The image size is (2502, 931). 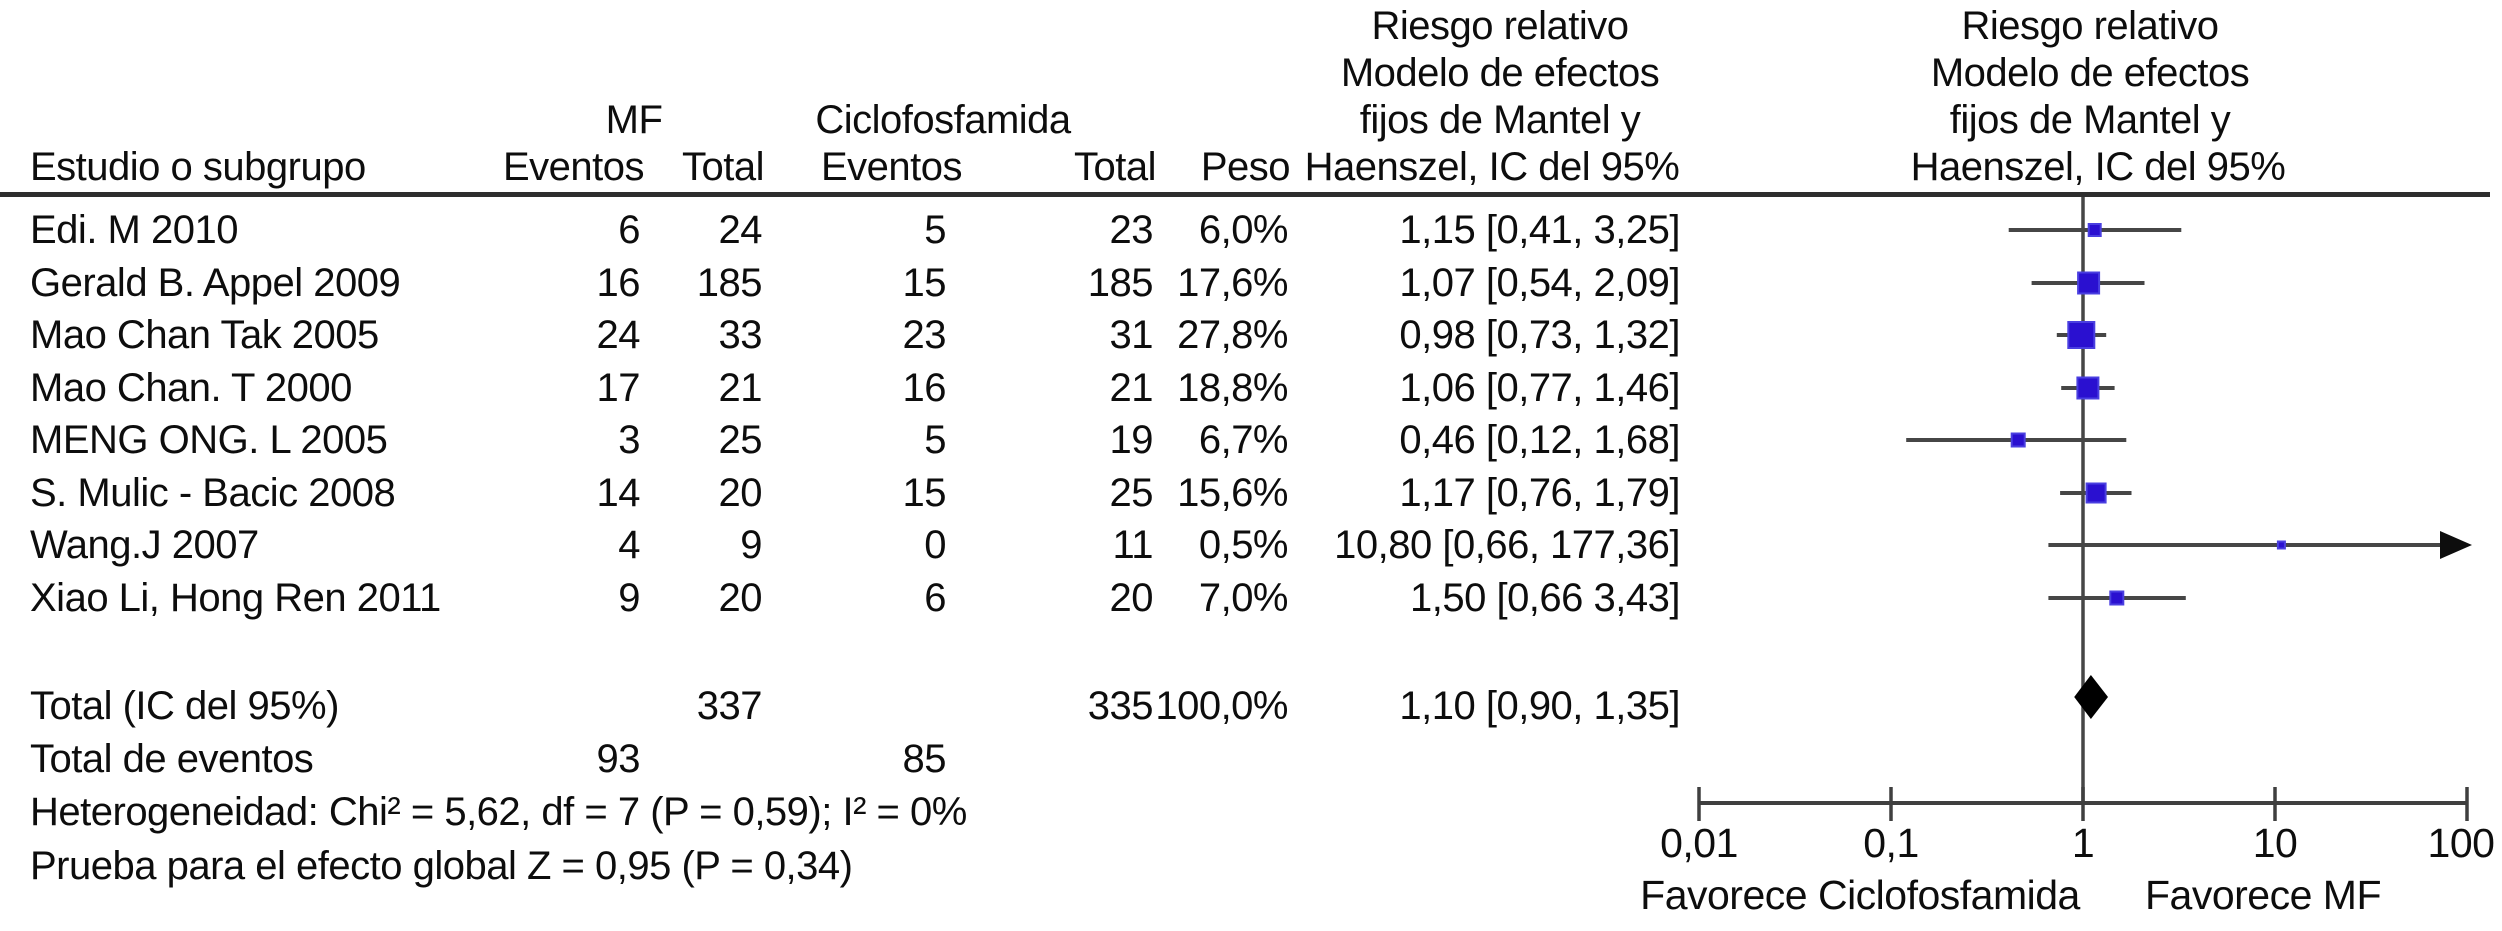 I want to click on cell-mf-events: 17, so click(x=618, y=388).